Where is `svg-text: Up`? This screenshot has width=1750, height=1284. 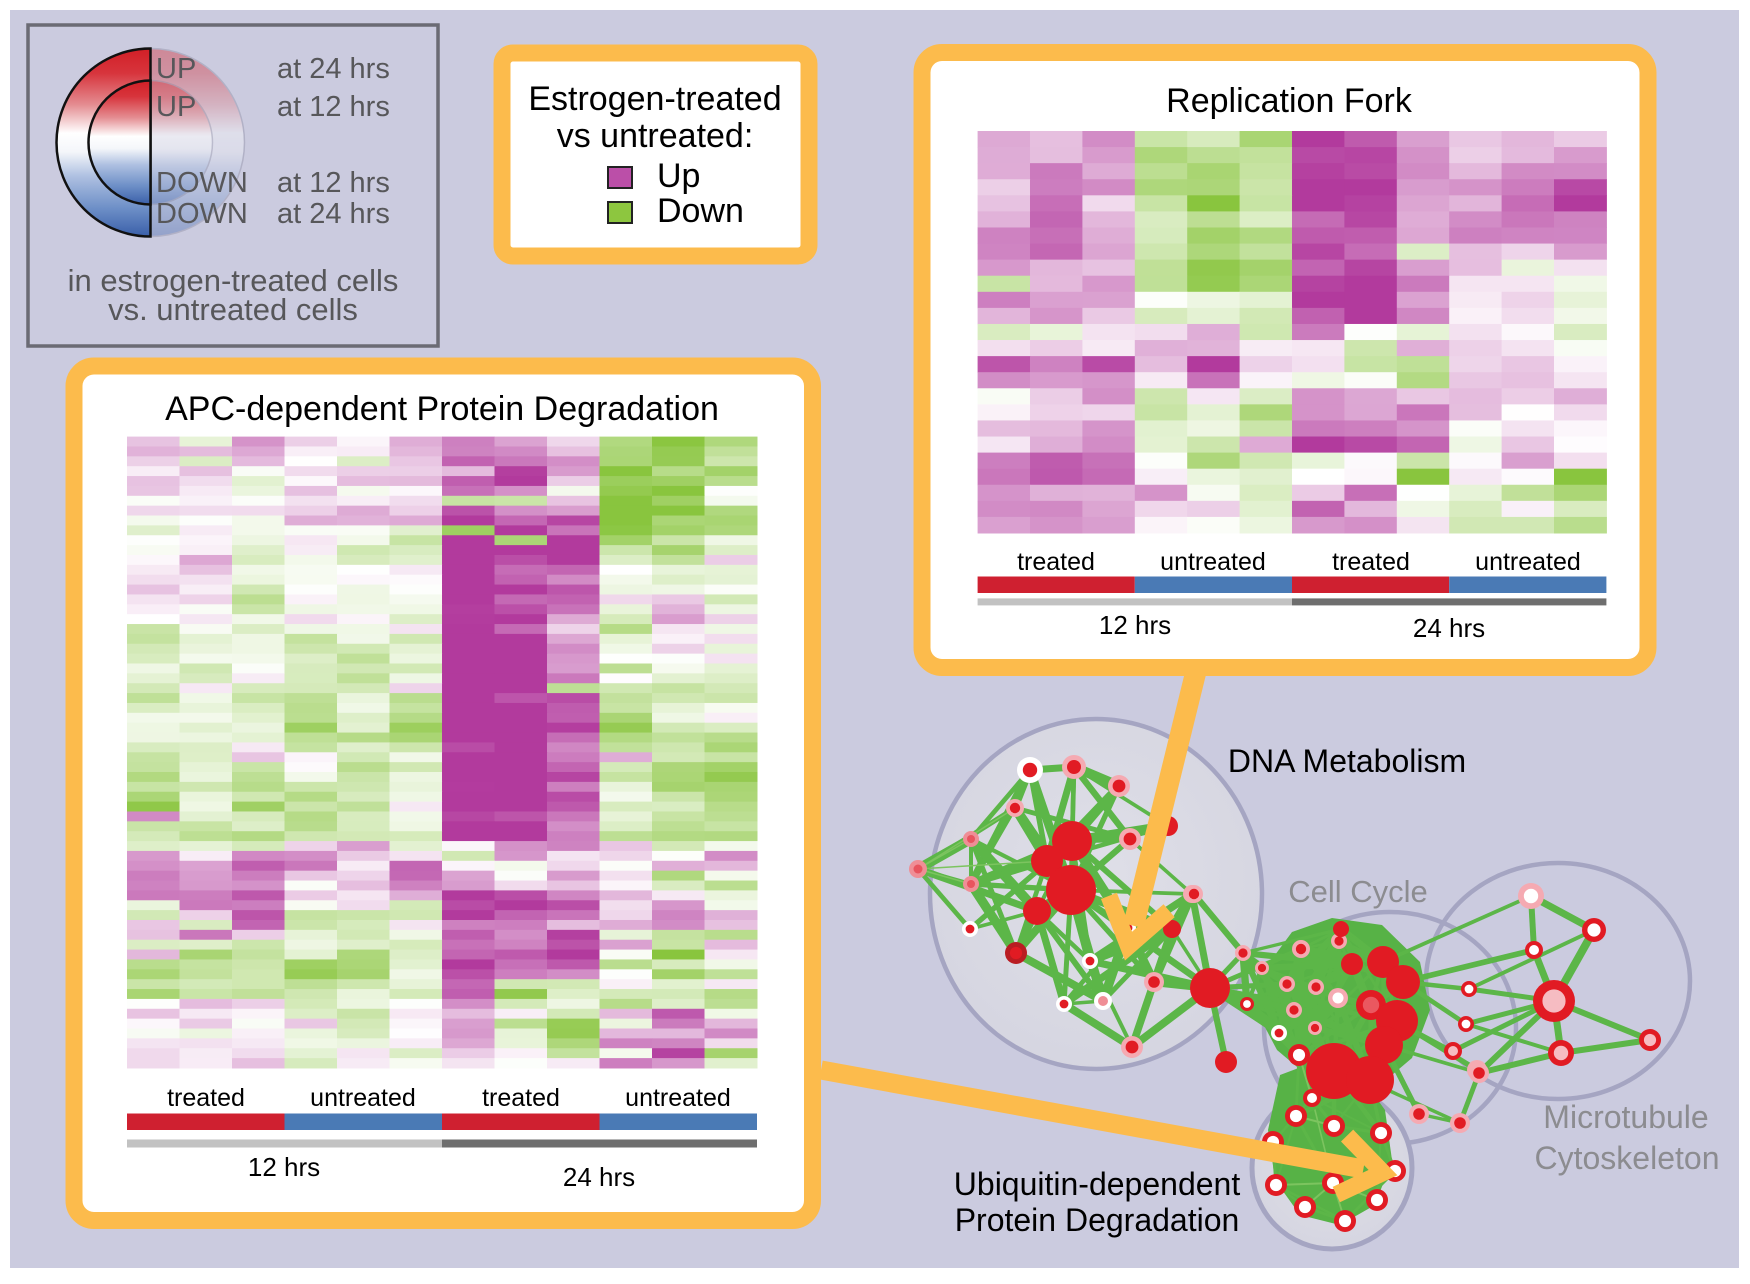
svg-text: Up is located at coordinates (678, 176).